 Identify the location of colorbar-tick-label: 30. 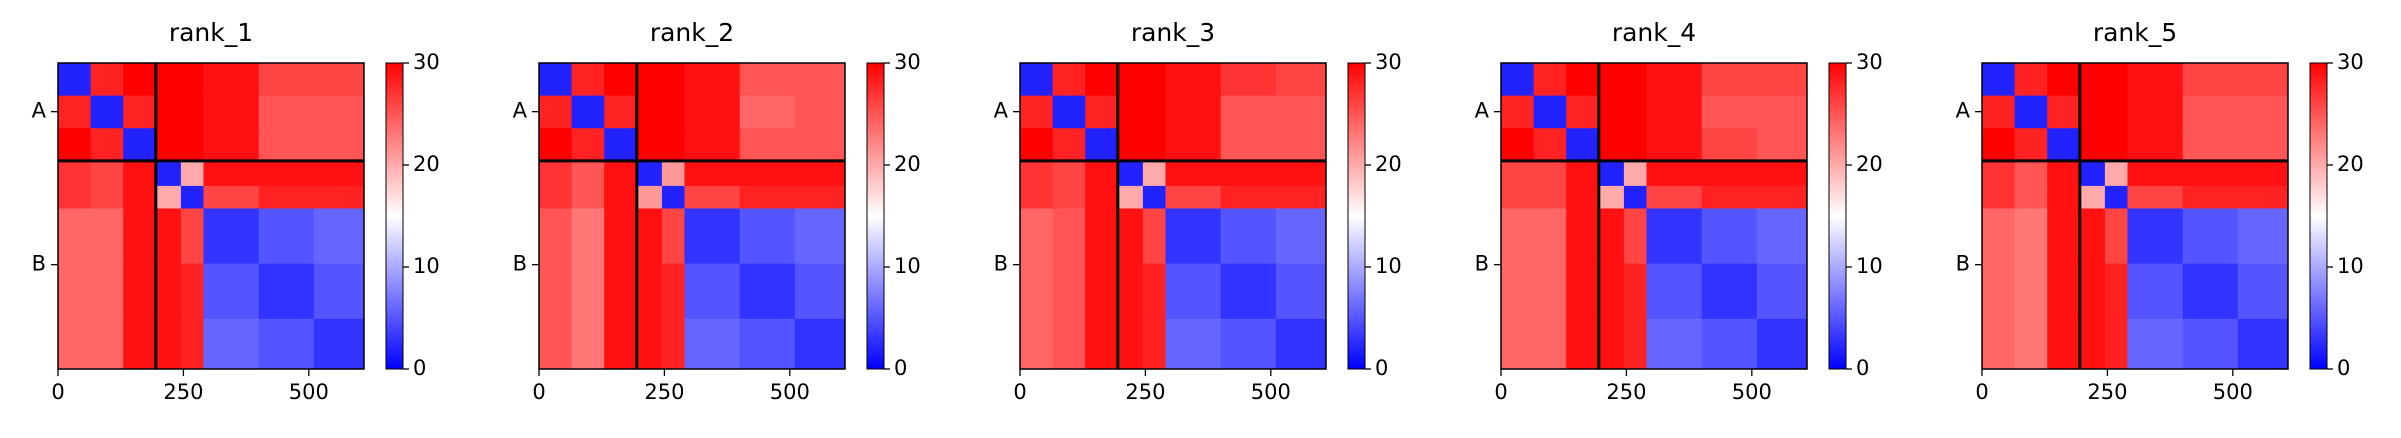
(1388, 62).